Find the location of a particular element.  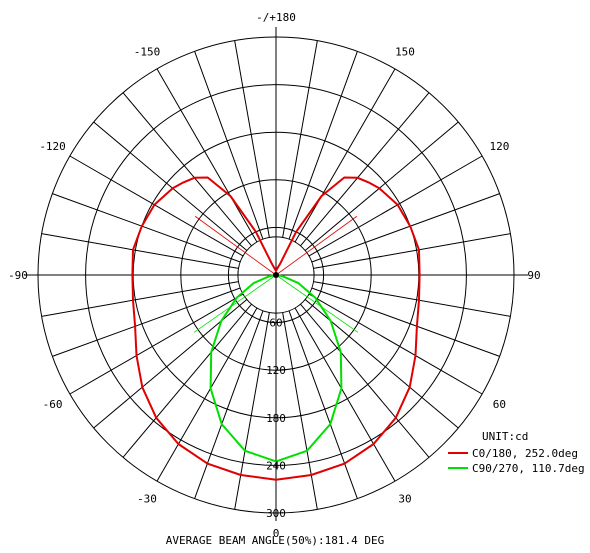

angle-label: -120 is located at coordinates (52, 146).